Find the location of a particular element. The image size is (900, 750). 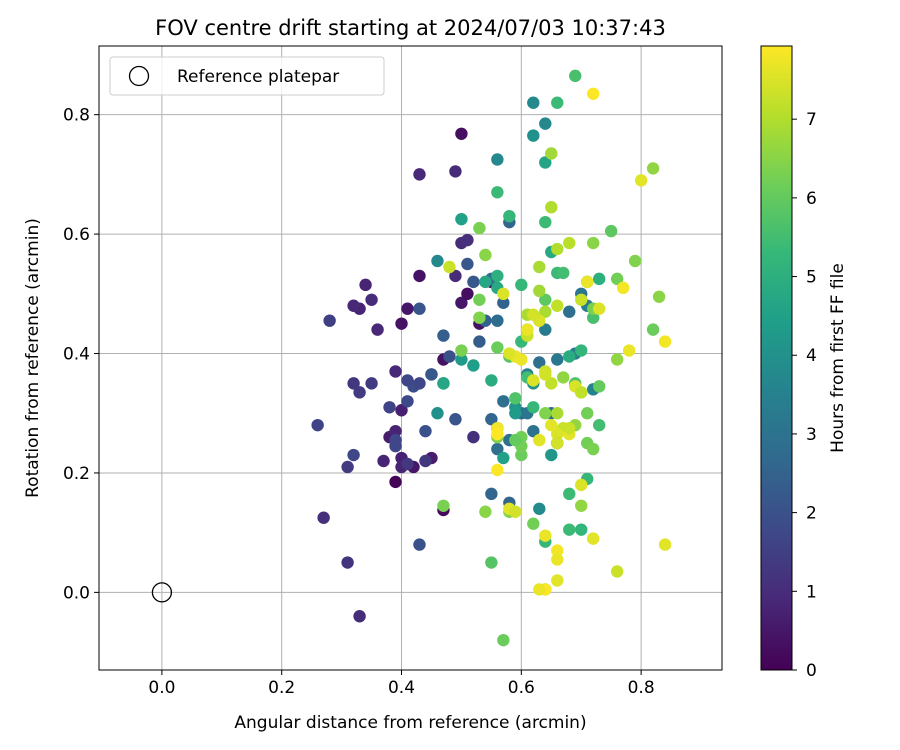

colorbar-tick-label: 7 is located at coordinates (811, 120).